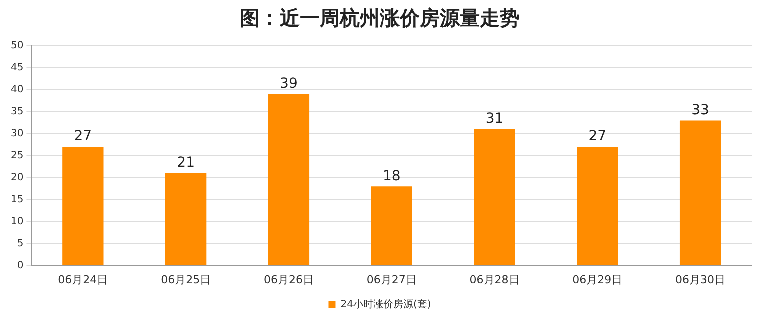 This screenshot has height=328, width=780. Describe the element at coordinates (701, 279) in the screenshot. I see `x-tick-label: 06月30日` at that location.